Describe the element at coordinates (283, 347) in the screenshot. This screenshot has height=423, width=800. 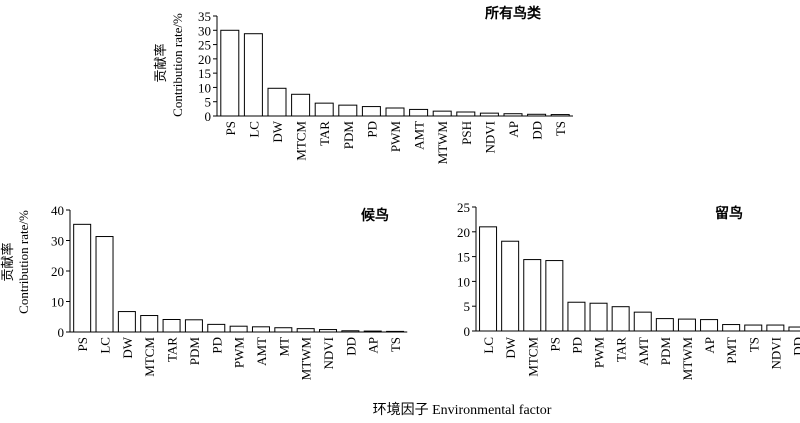
I see `x-tick-label: MT` at that location.